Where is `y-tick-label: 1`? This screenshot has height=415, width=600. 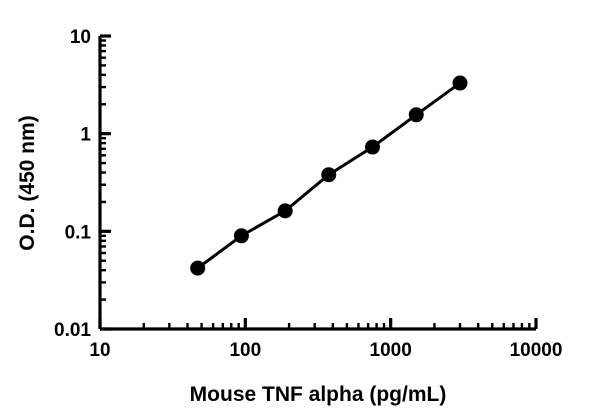 y-tick-label: 1 is located at coordinates (85, 135).